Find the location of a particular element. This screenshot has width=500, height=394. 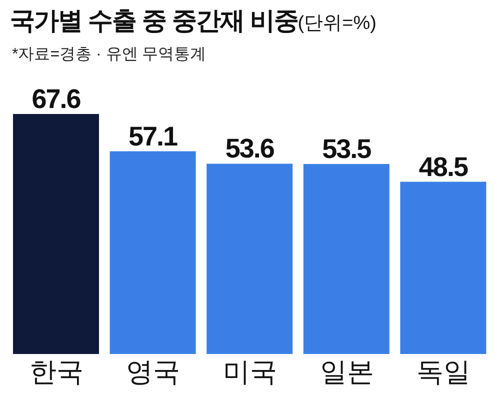

text: (단위=%) is located at coordinates (337, 23).